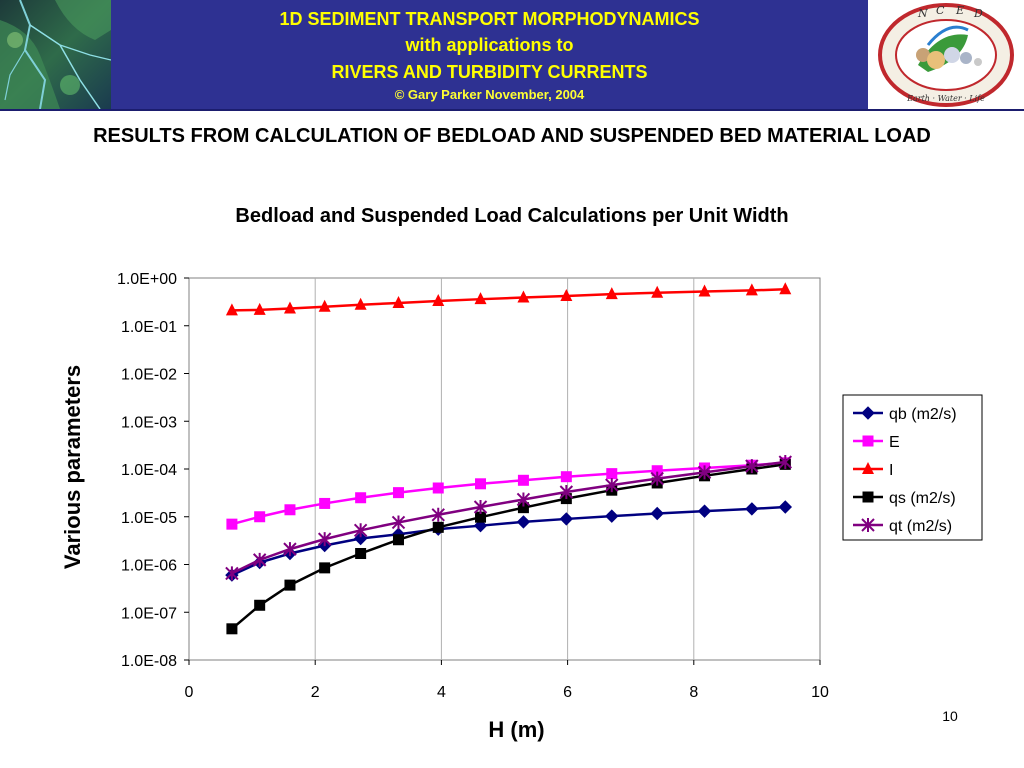  I want to click on course-topic: RIVERS AND TURBIDITY CURRENTS, so click(489, 72).